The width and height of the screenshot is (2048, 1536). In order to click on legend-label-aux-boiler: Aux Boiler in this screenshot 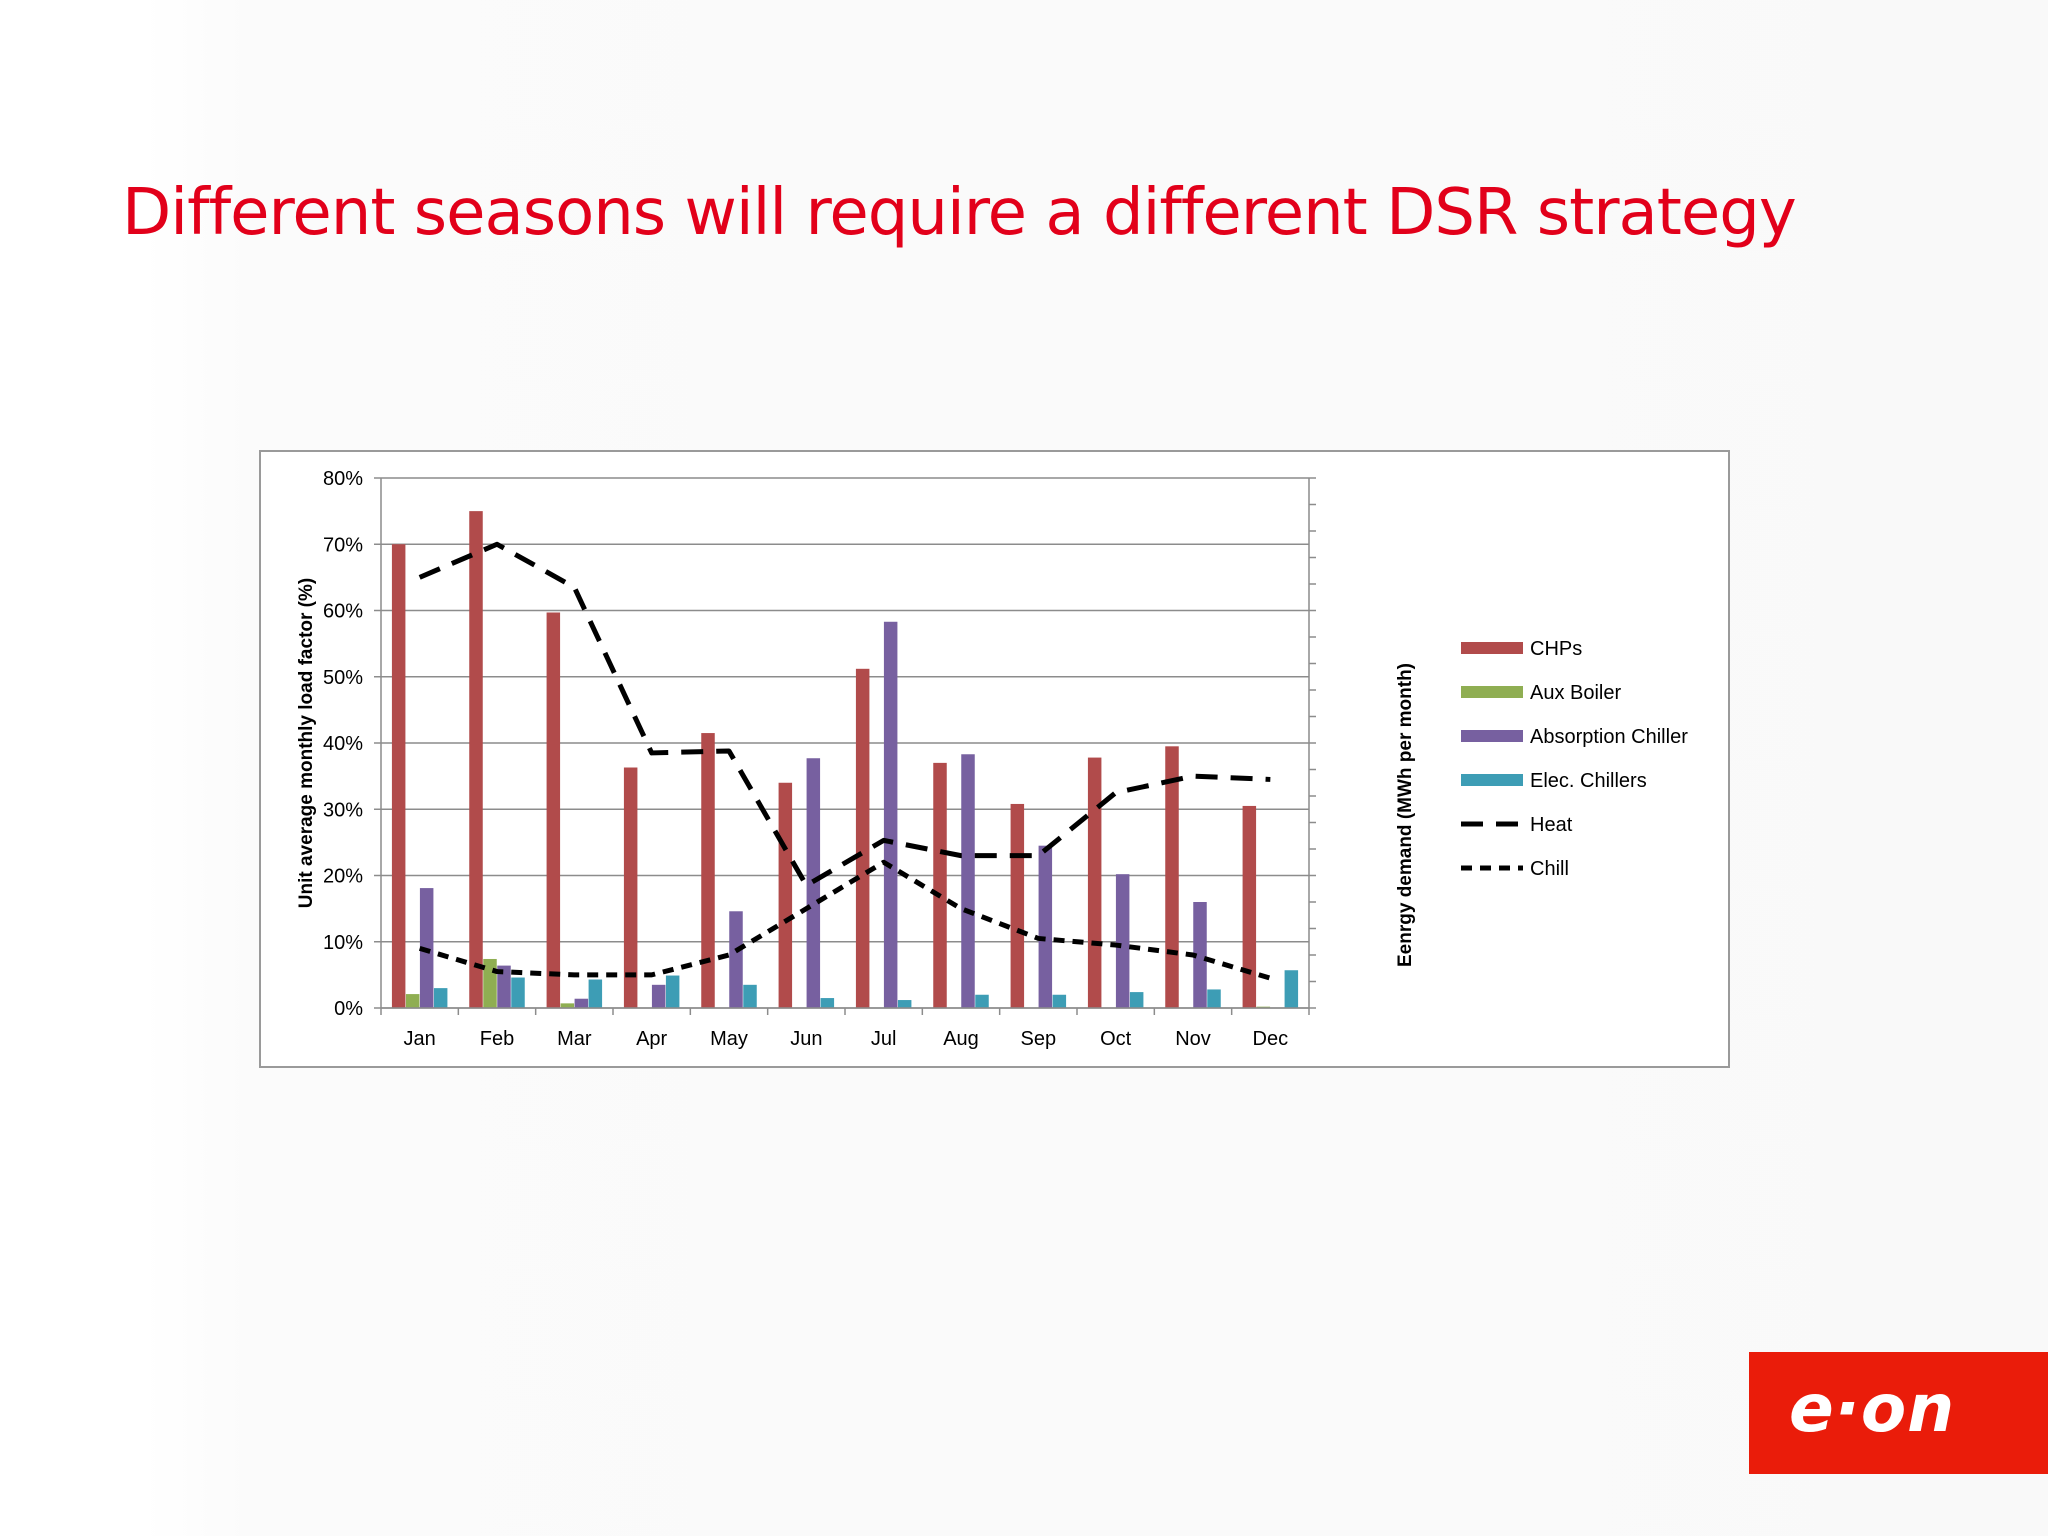, I will do `click(1575, 693)`.